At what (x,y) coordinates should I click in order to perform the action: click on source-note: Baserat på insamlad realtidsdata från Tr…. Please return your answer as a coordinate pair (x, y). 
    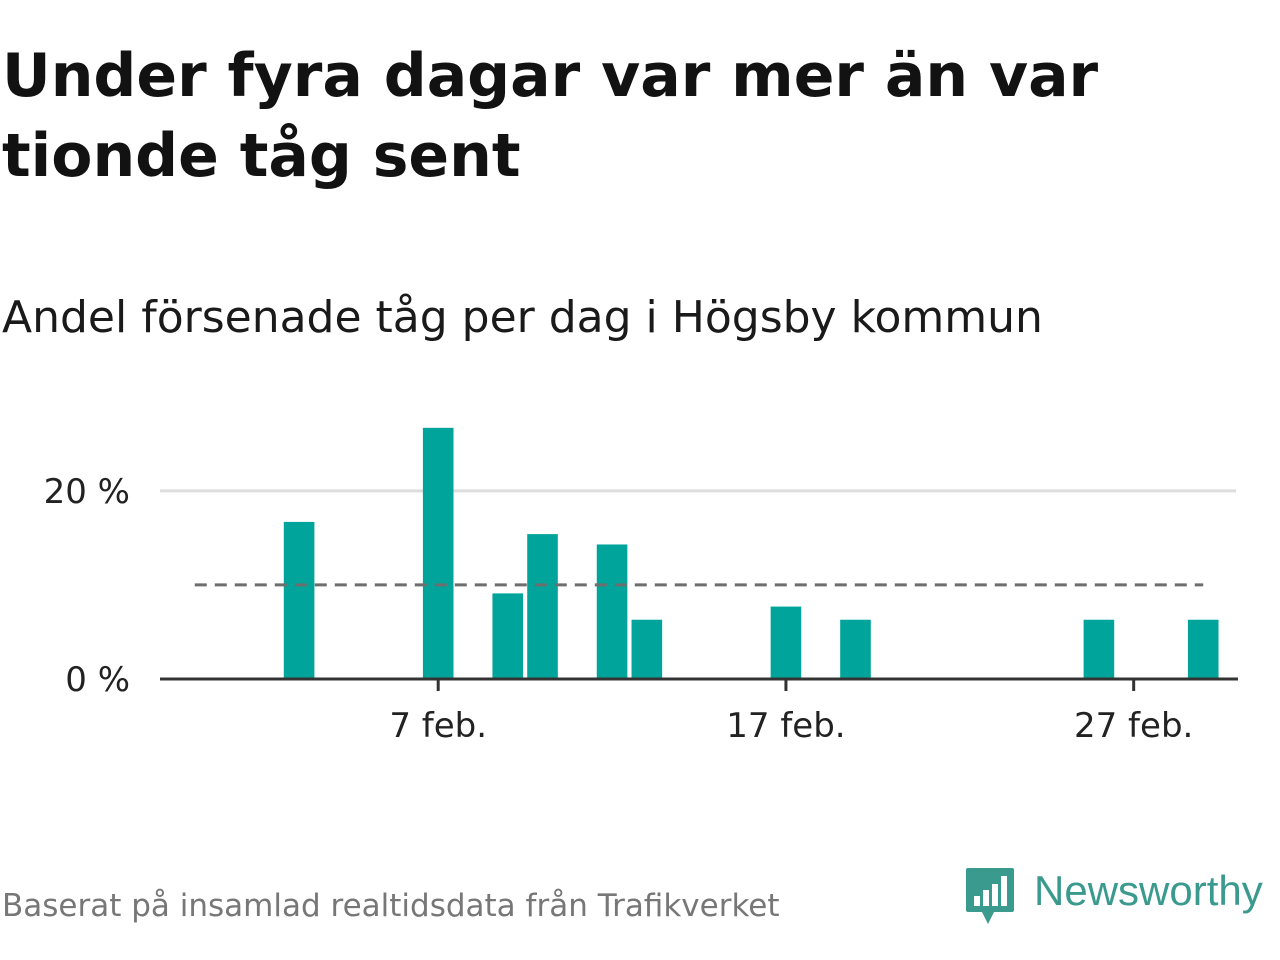
    Looking at the image, I should click on (391, 906).